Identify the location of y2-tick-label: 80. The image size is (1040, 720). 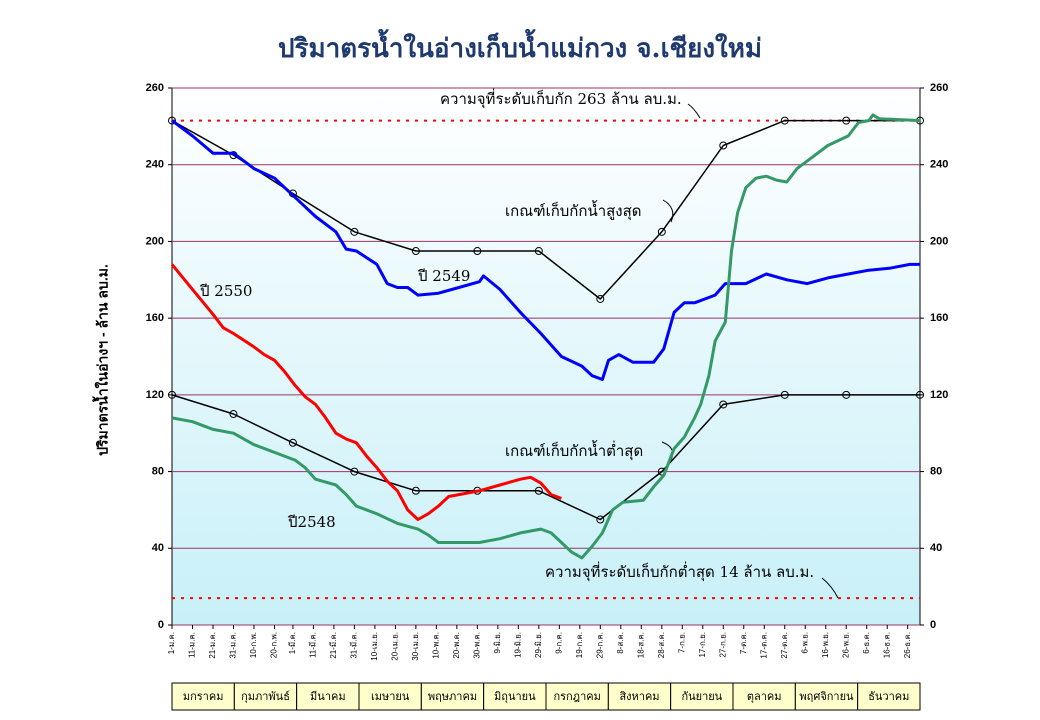
(936, 471).